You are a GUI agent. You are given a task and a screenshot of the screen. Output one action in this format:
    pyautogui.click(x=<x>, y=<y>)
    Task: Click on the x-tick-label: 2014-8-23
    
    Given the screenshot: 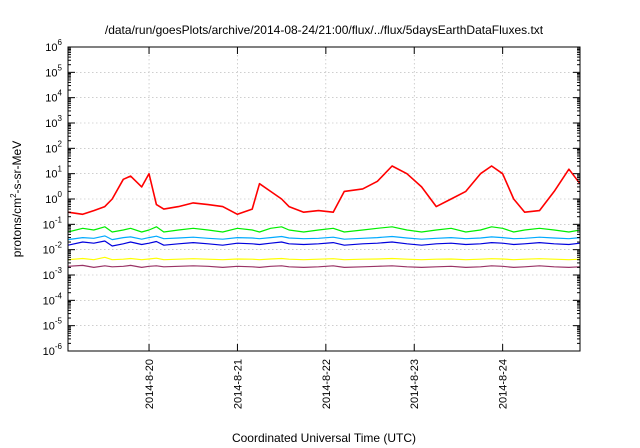 What is the action you would take?
    pyautogui.click(x=415, y=384)
    